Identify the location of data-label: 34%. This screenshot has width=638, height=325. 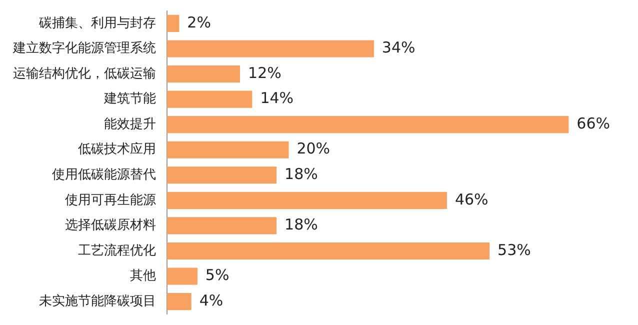
(399, 47).